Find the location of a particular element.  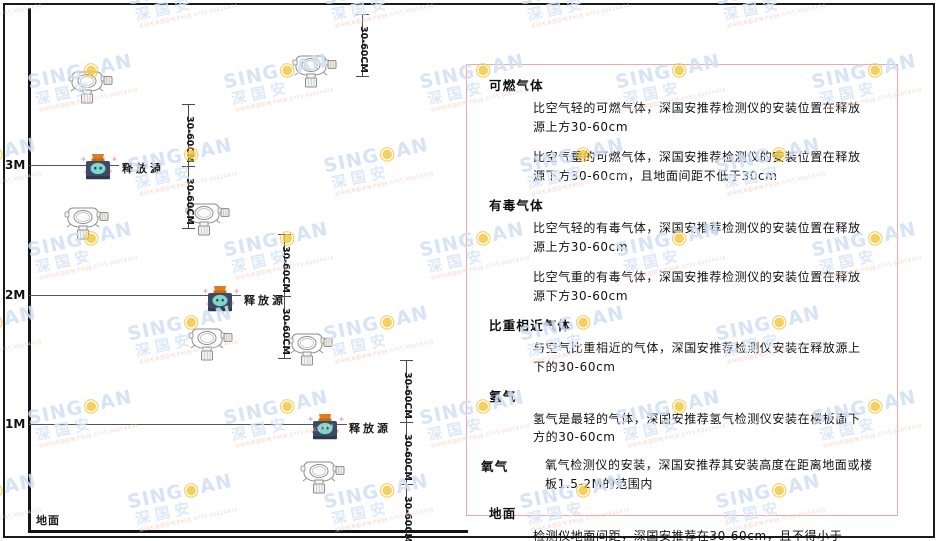

dimension-group-3: 30-60CM 30-60CM is located at coordinates (285, 296).